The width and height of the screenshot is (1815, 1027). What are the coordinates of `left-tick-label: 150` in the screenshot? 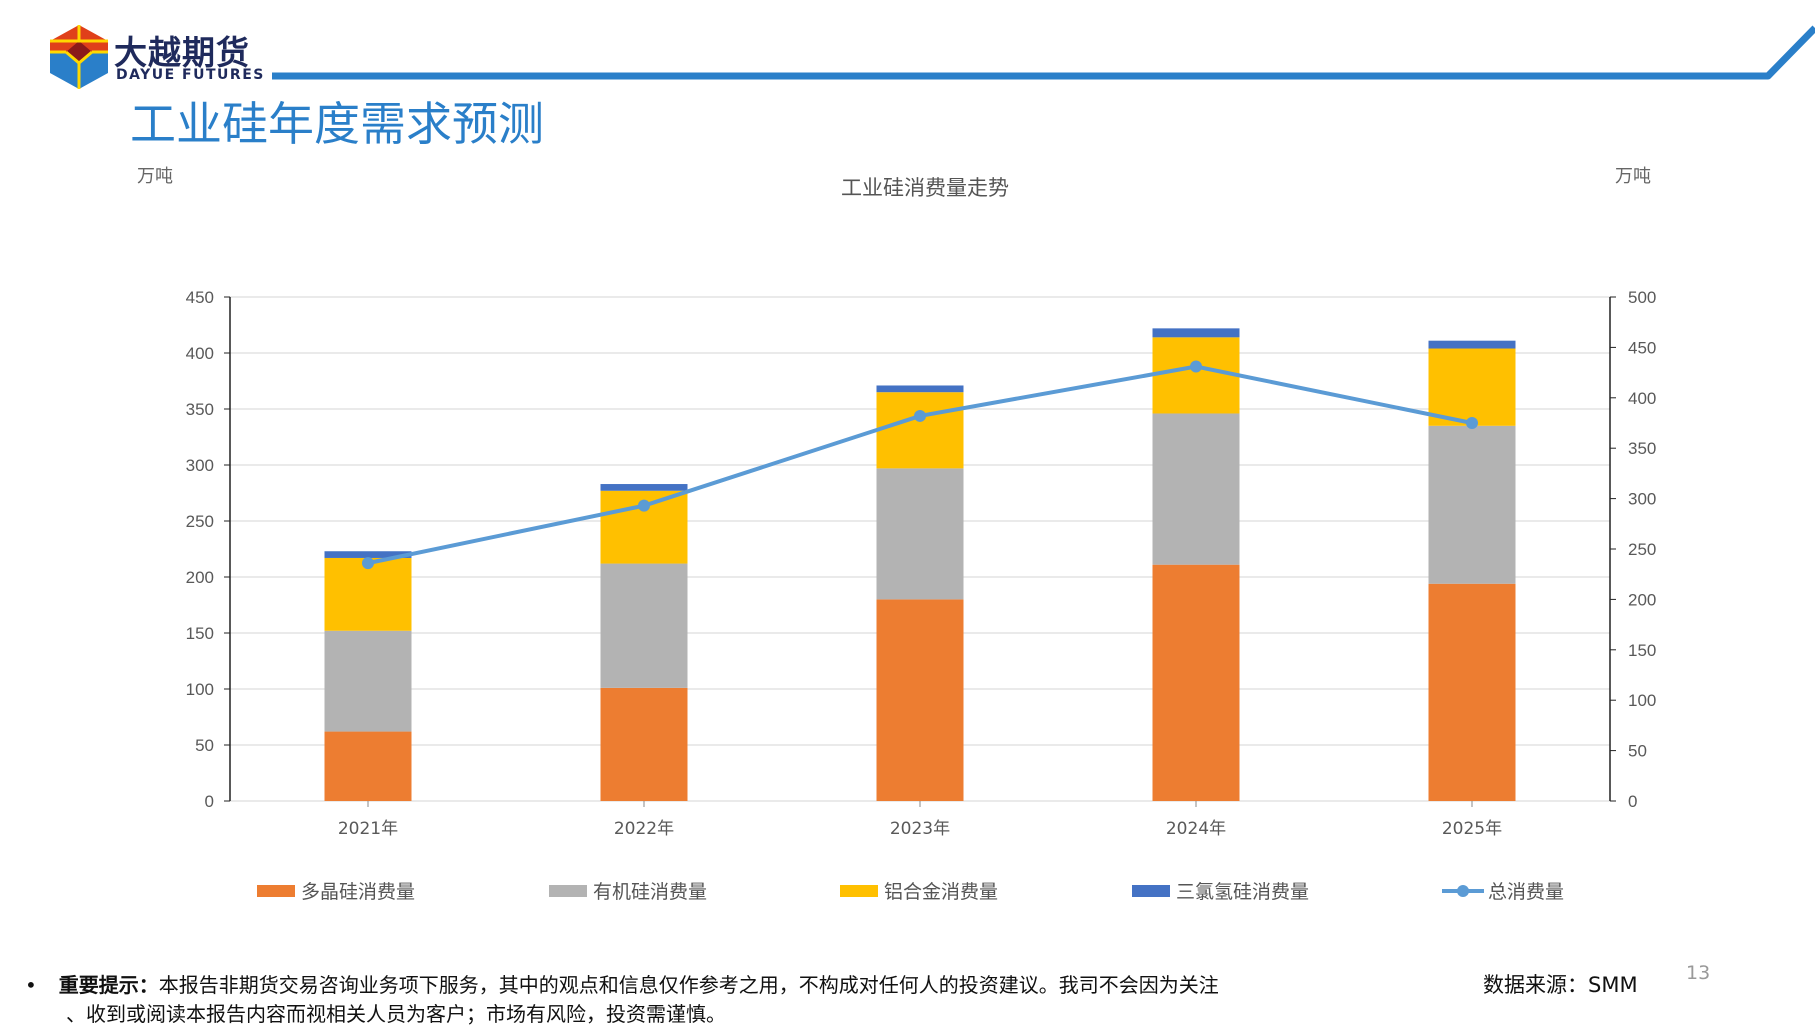 It's located at (200, 633).